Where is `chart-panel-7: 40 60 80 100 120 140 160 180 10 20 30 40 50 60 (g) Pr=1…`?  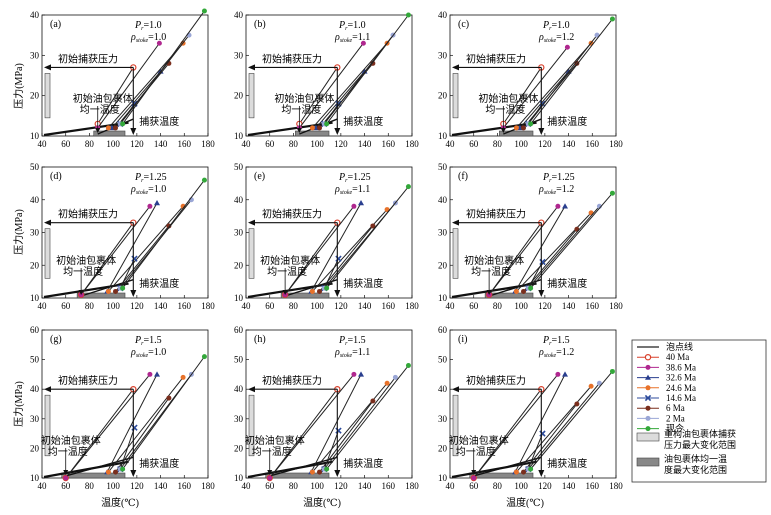
chart-panel-7: 40 60 80 100 120 140 160 180 10 20 30 40 50 60 (g) Pr=1… is located at coordinates (122, 408).